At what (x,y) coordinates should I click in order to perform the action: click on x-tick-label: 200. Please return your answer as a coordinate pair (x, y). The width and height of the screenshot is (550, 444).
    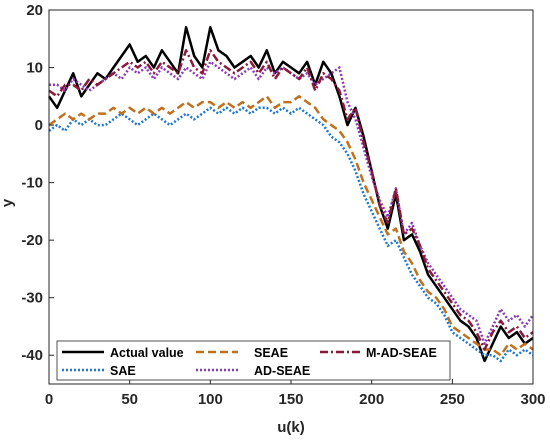
    Looking at the image, I should click on (371, 399).